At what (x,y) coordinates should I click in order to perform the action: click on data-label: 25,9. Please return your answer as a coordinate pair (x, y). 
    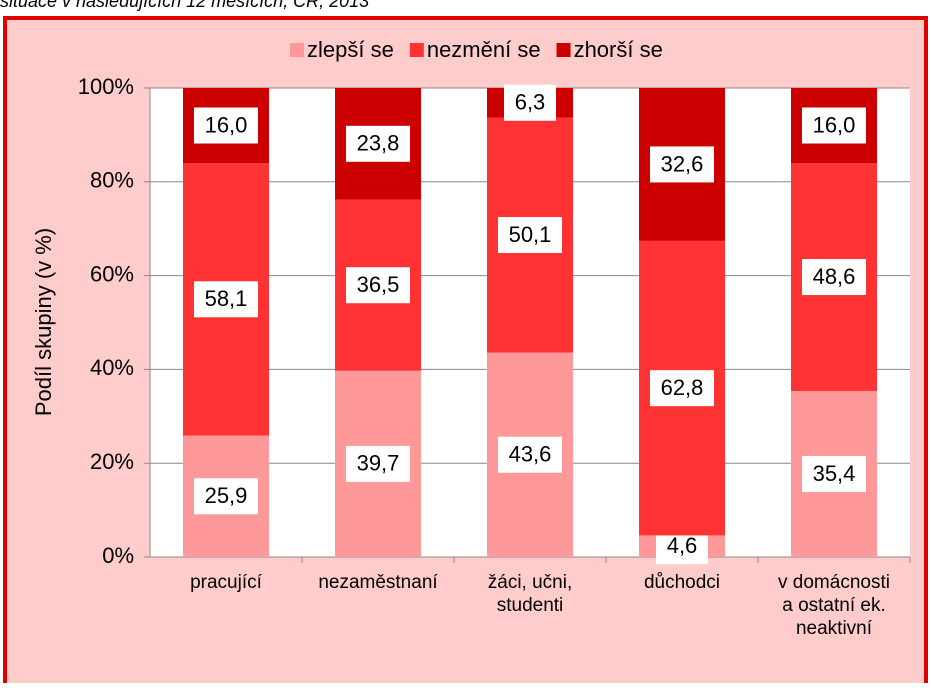
    Looking at the image, I should click on (226, 495).